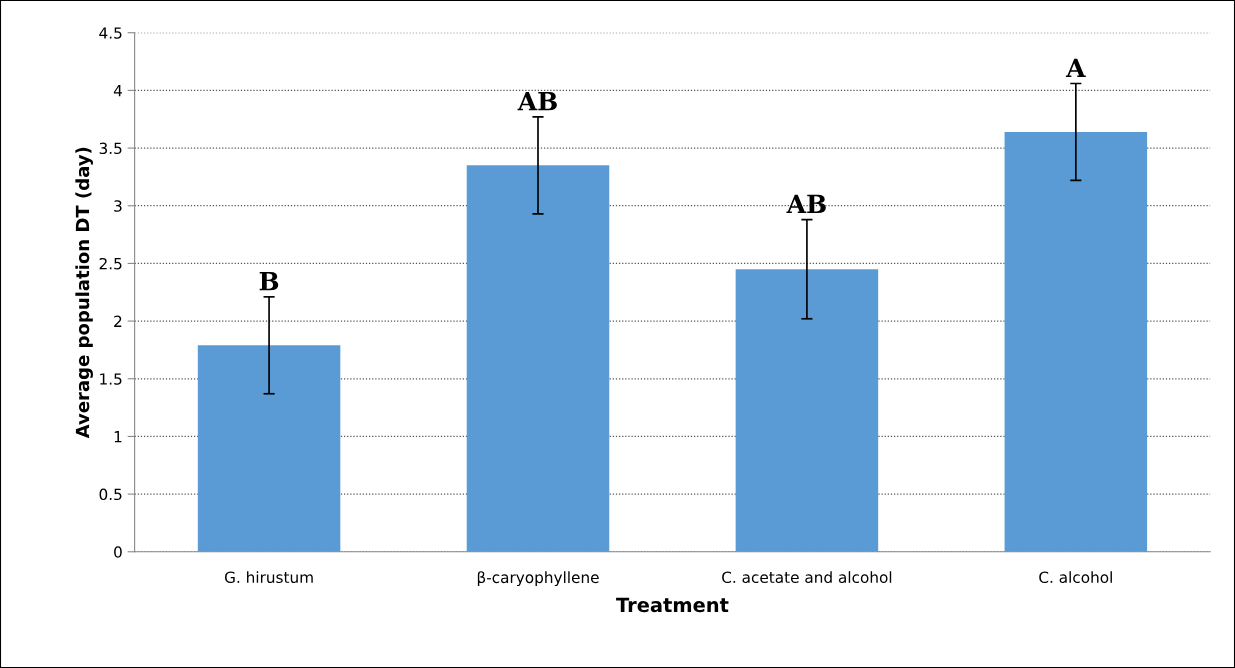 Image resolution: width=1235 pixels, height=668 pixels. I want to click on x-tick-label: C. acetate and alcohol, so click(807, 577).